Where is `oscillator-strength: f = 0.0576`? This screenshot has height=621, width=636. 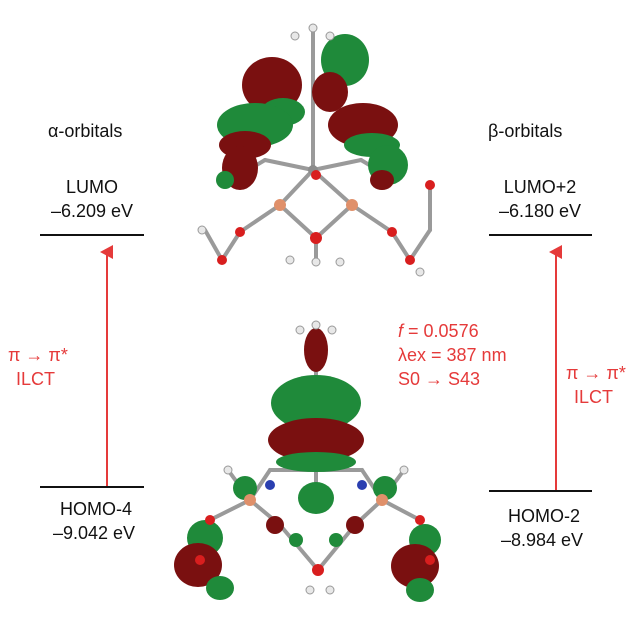
oscillator-strength: f = 0.0576 is located at coordinates (438, 331).